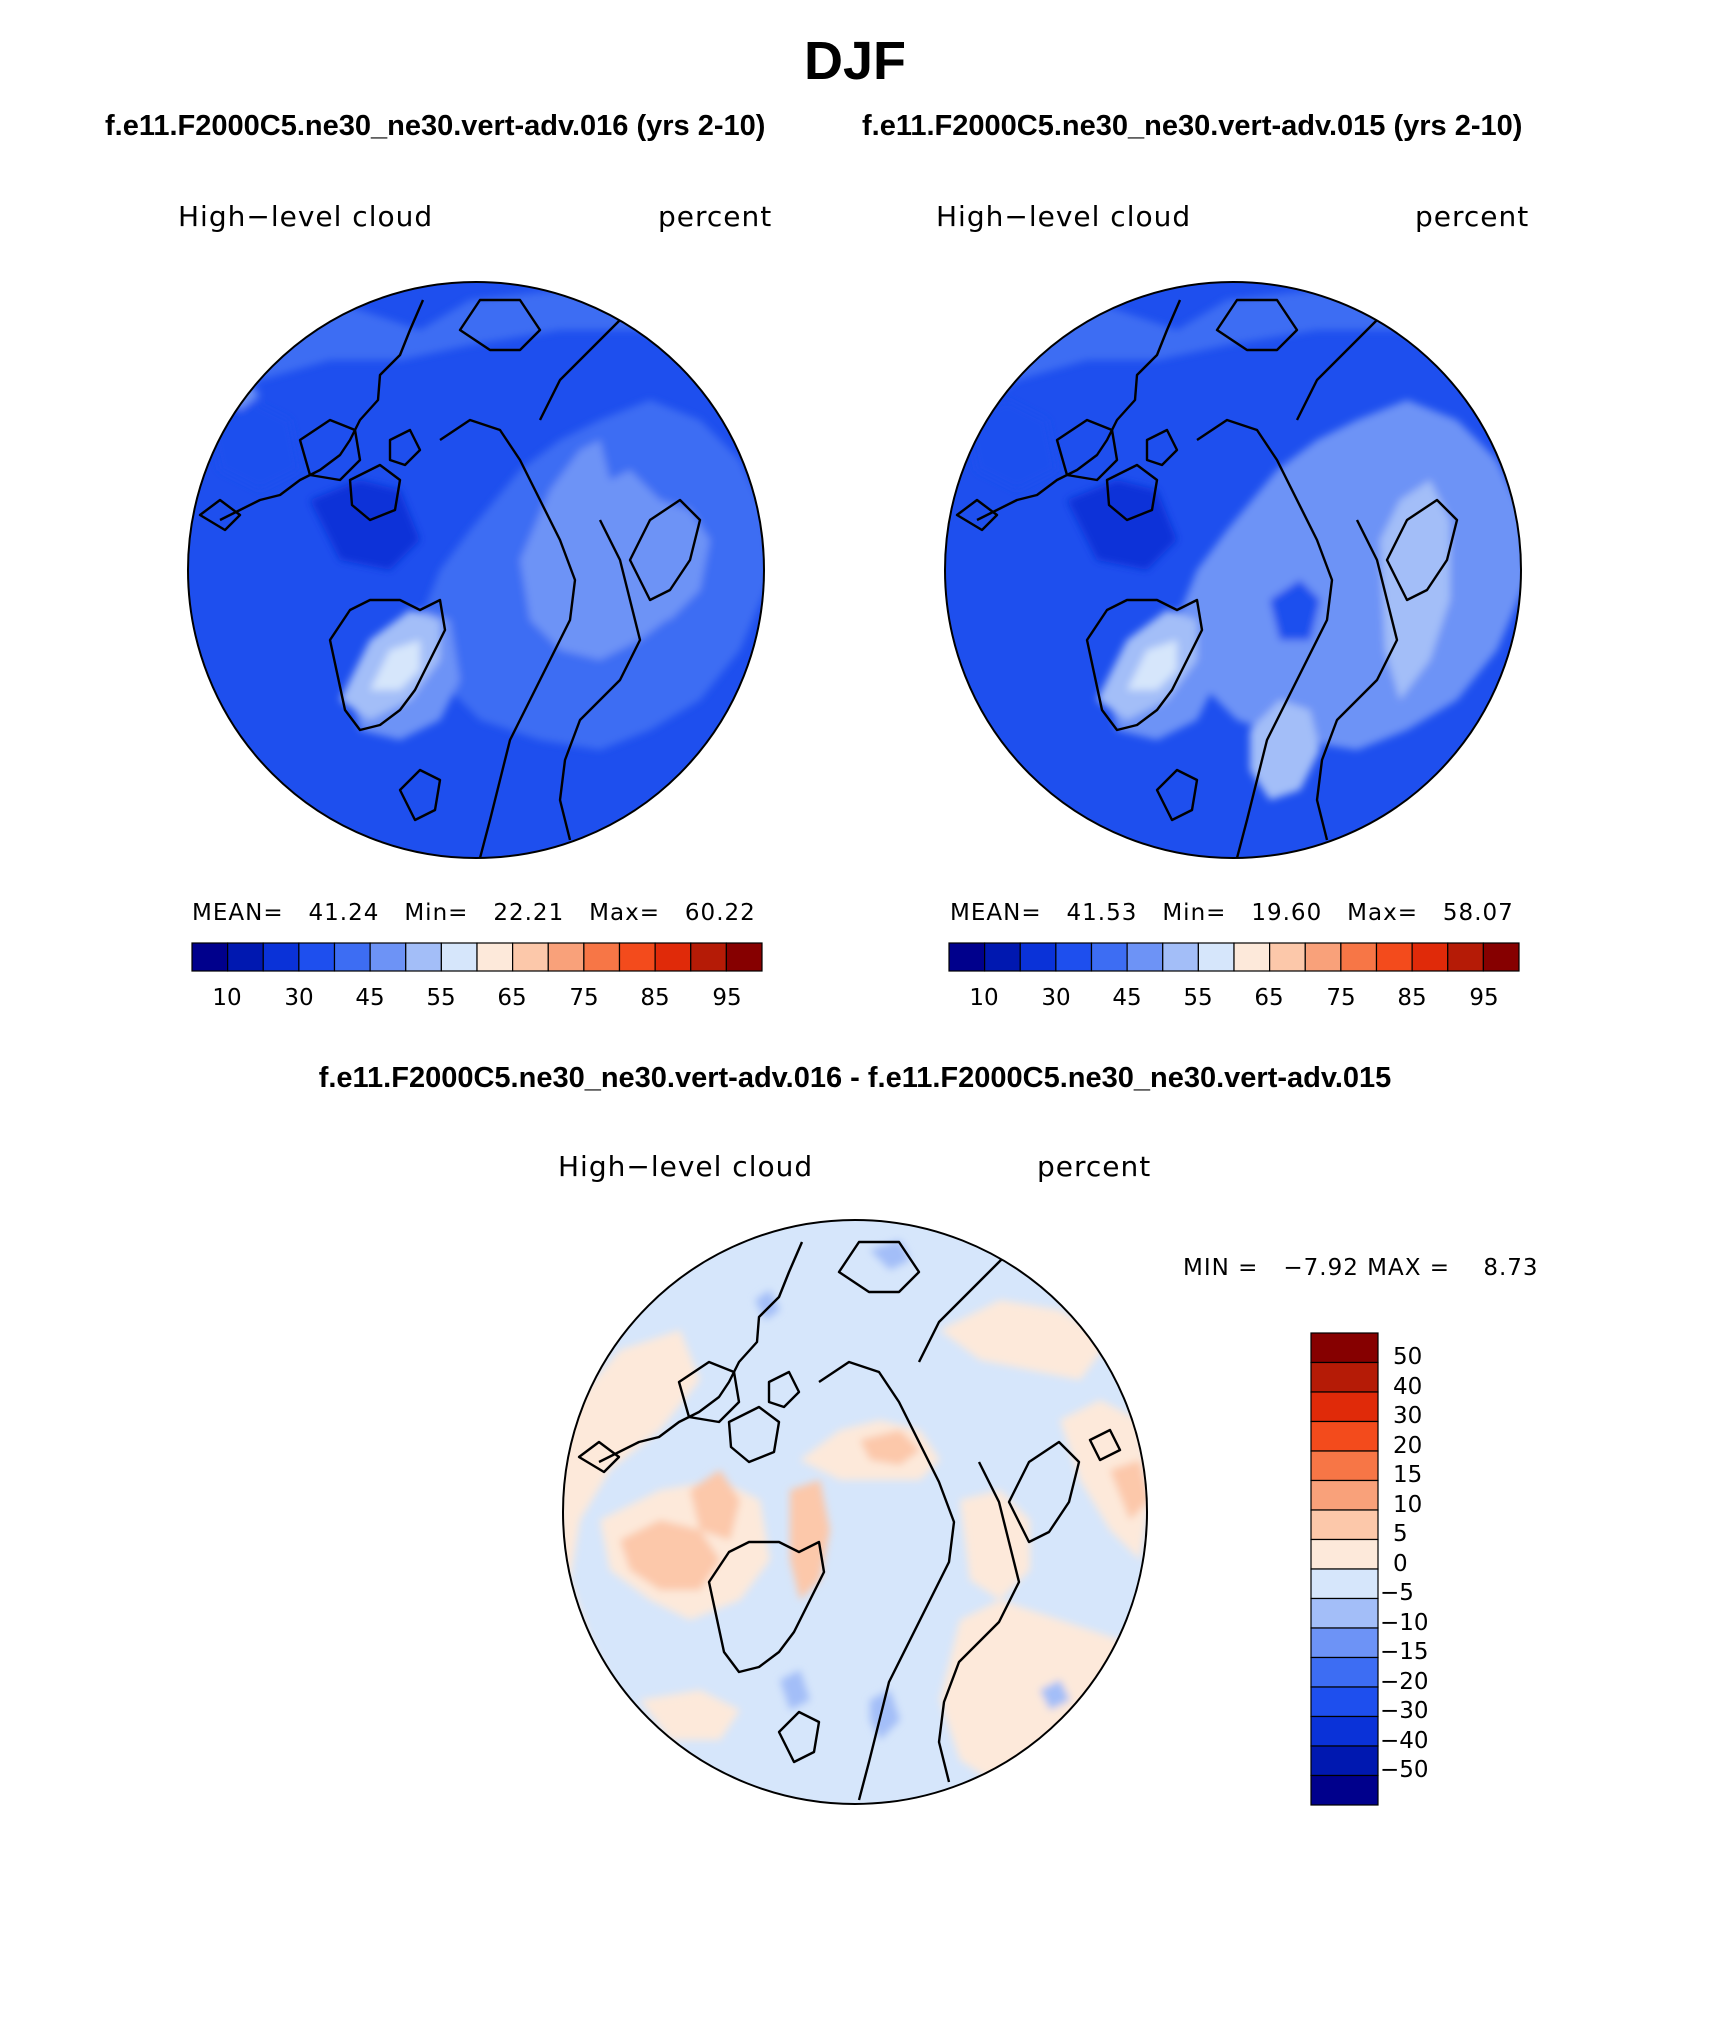 Image resolution: width=1710 pixels, height=2033 pixels. Describe the element at coordinates (1408, 1416) in the screenshot. I see `diff-colorbar-tick: 30` at that location.